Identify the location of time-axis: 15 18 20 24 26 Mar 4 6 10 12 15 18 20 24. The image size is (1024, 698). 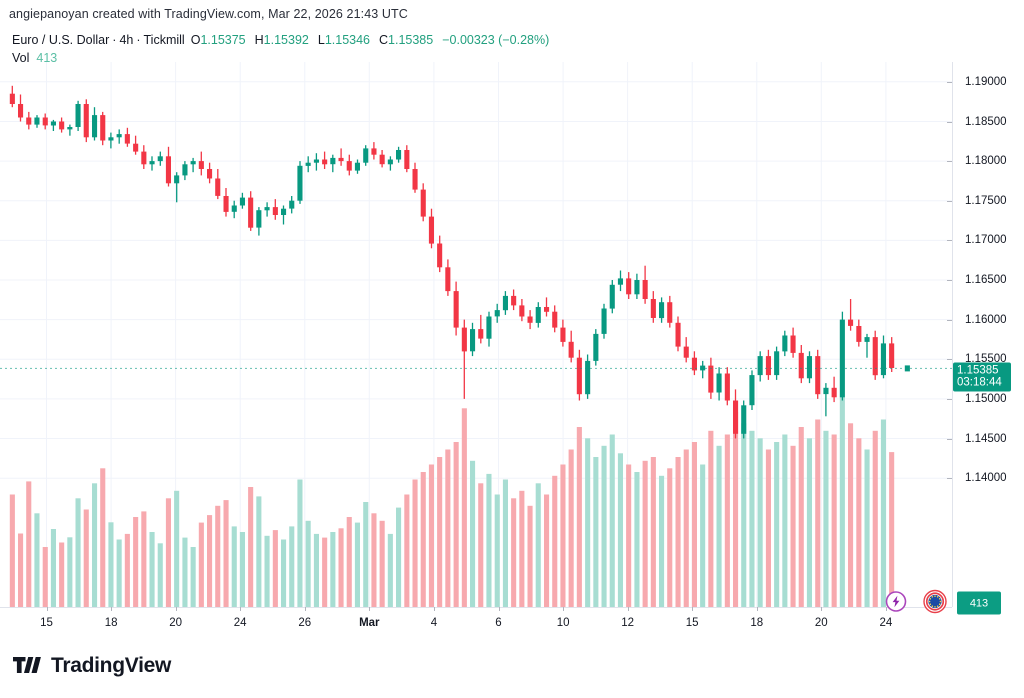
(476, 622).